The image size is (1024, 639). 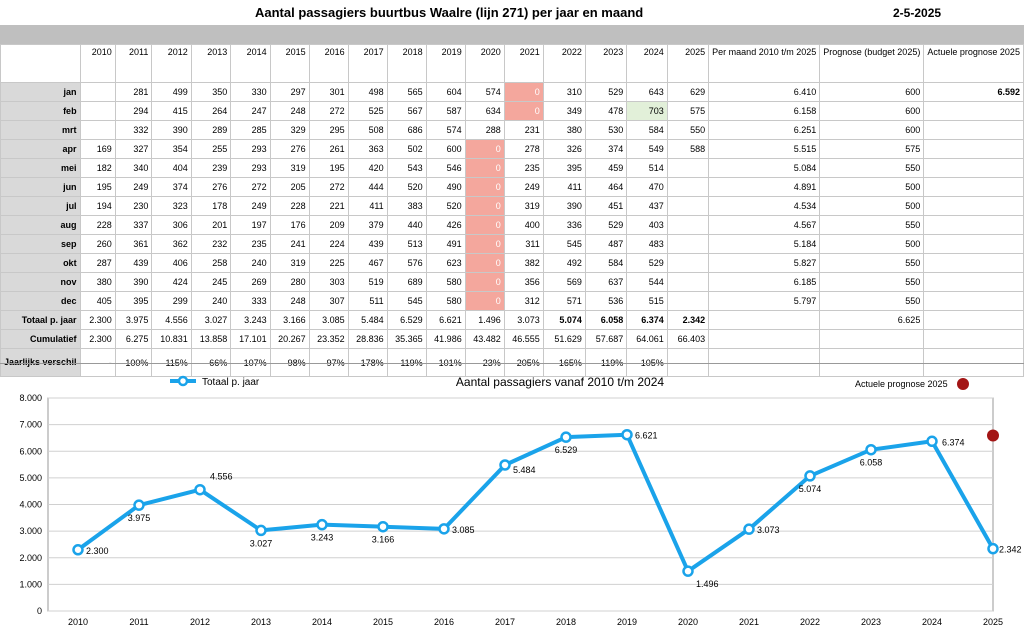 I want to click on table-cell: 333, so click(x=250, y=301).